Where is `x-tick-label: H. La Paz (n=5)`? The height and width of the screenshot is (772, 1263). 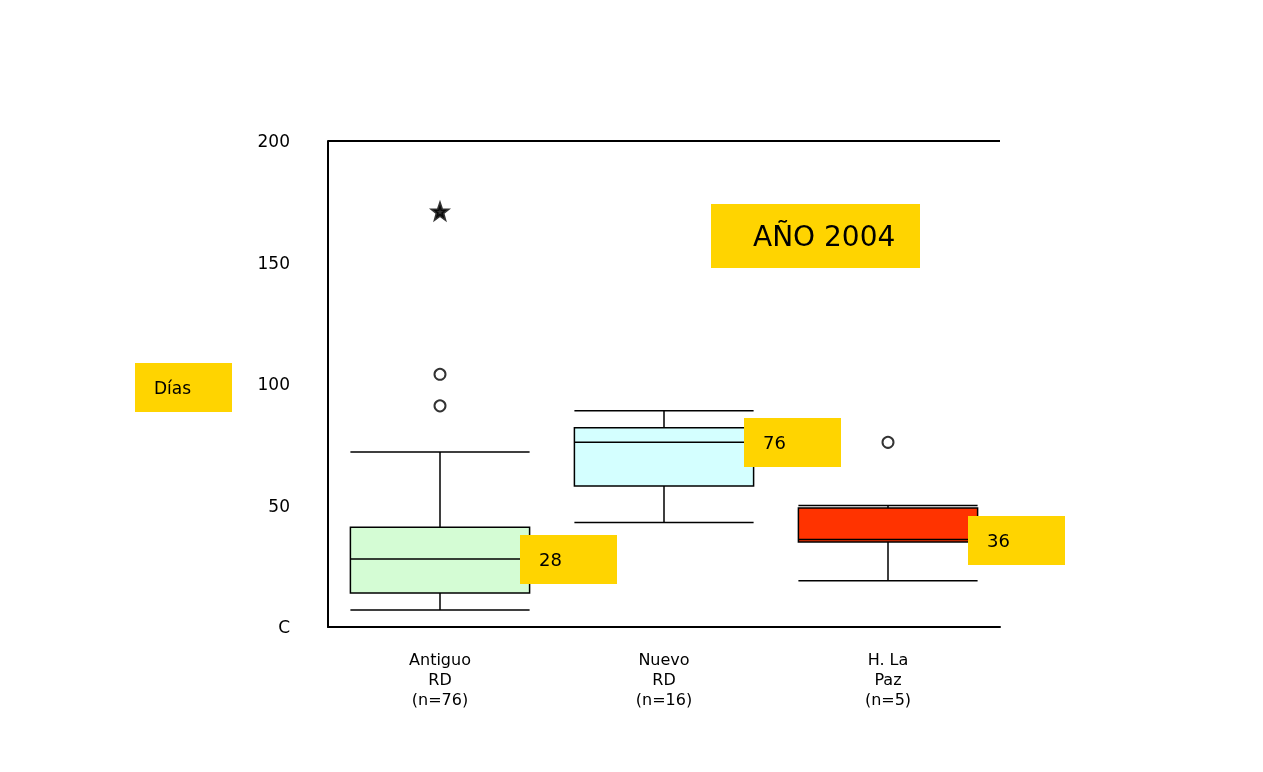 x-tick-label: H. La Paz (n=5) is located at coordinates (888, 679).